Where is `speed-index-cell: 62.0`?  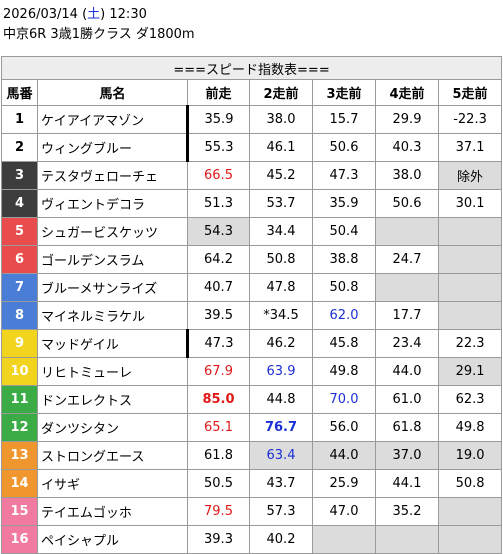
speed-index-cell: 62.0 is located at coordinates (344, 315).